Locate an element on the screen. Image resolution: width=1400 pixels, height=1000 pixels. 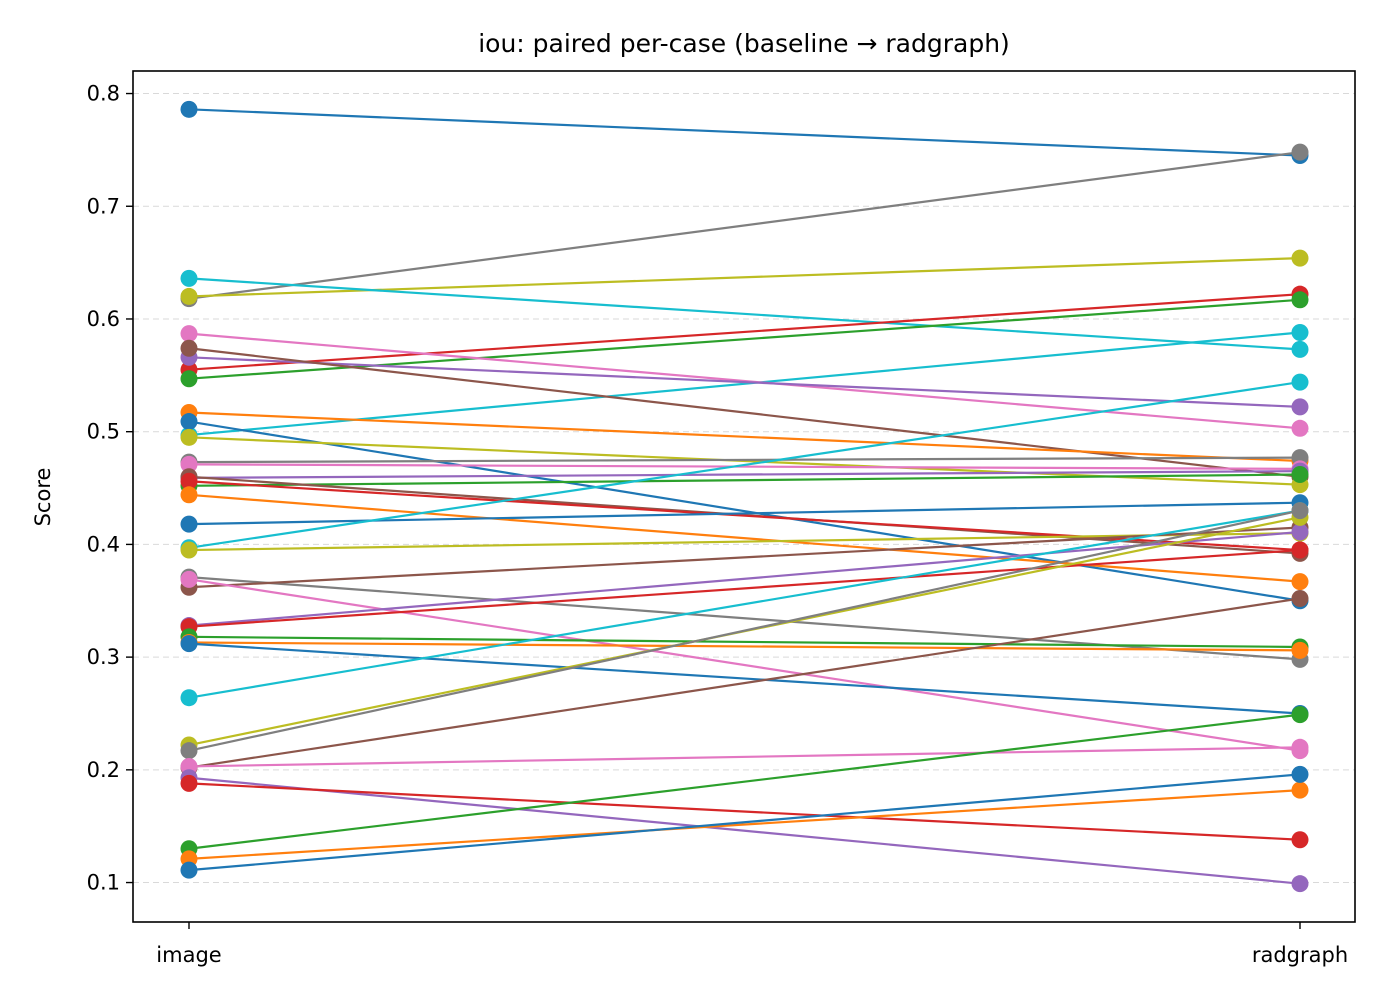
y-tick-label: 0.8 is located at coordinates (103, 94).